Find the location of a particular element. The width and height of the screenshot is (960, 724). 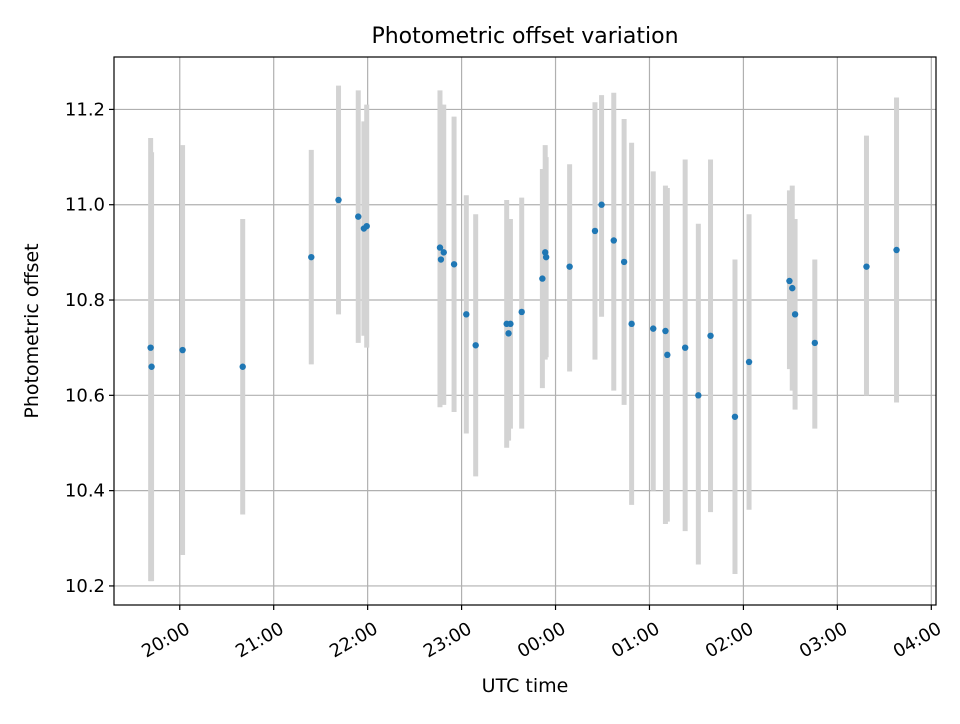

y-tick-label: 11.2 is located at coordinates (85, 109).